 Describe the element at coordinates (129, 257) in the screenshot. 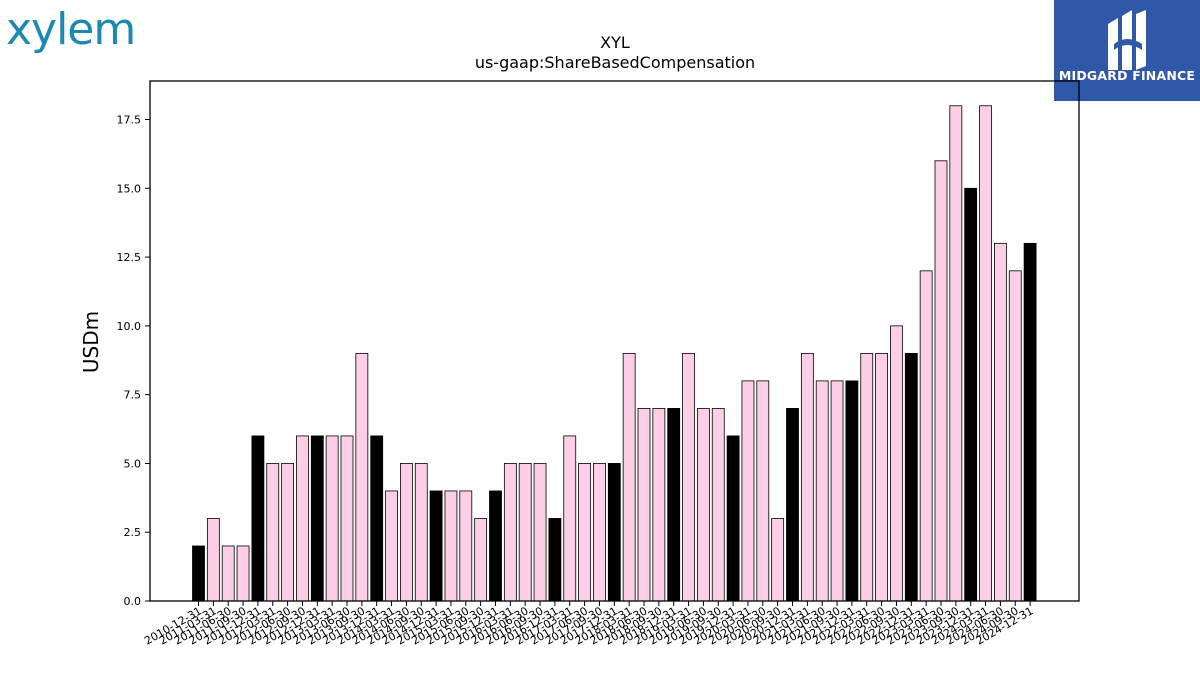

I see `y-tick-label: 12.5` at that location.